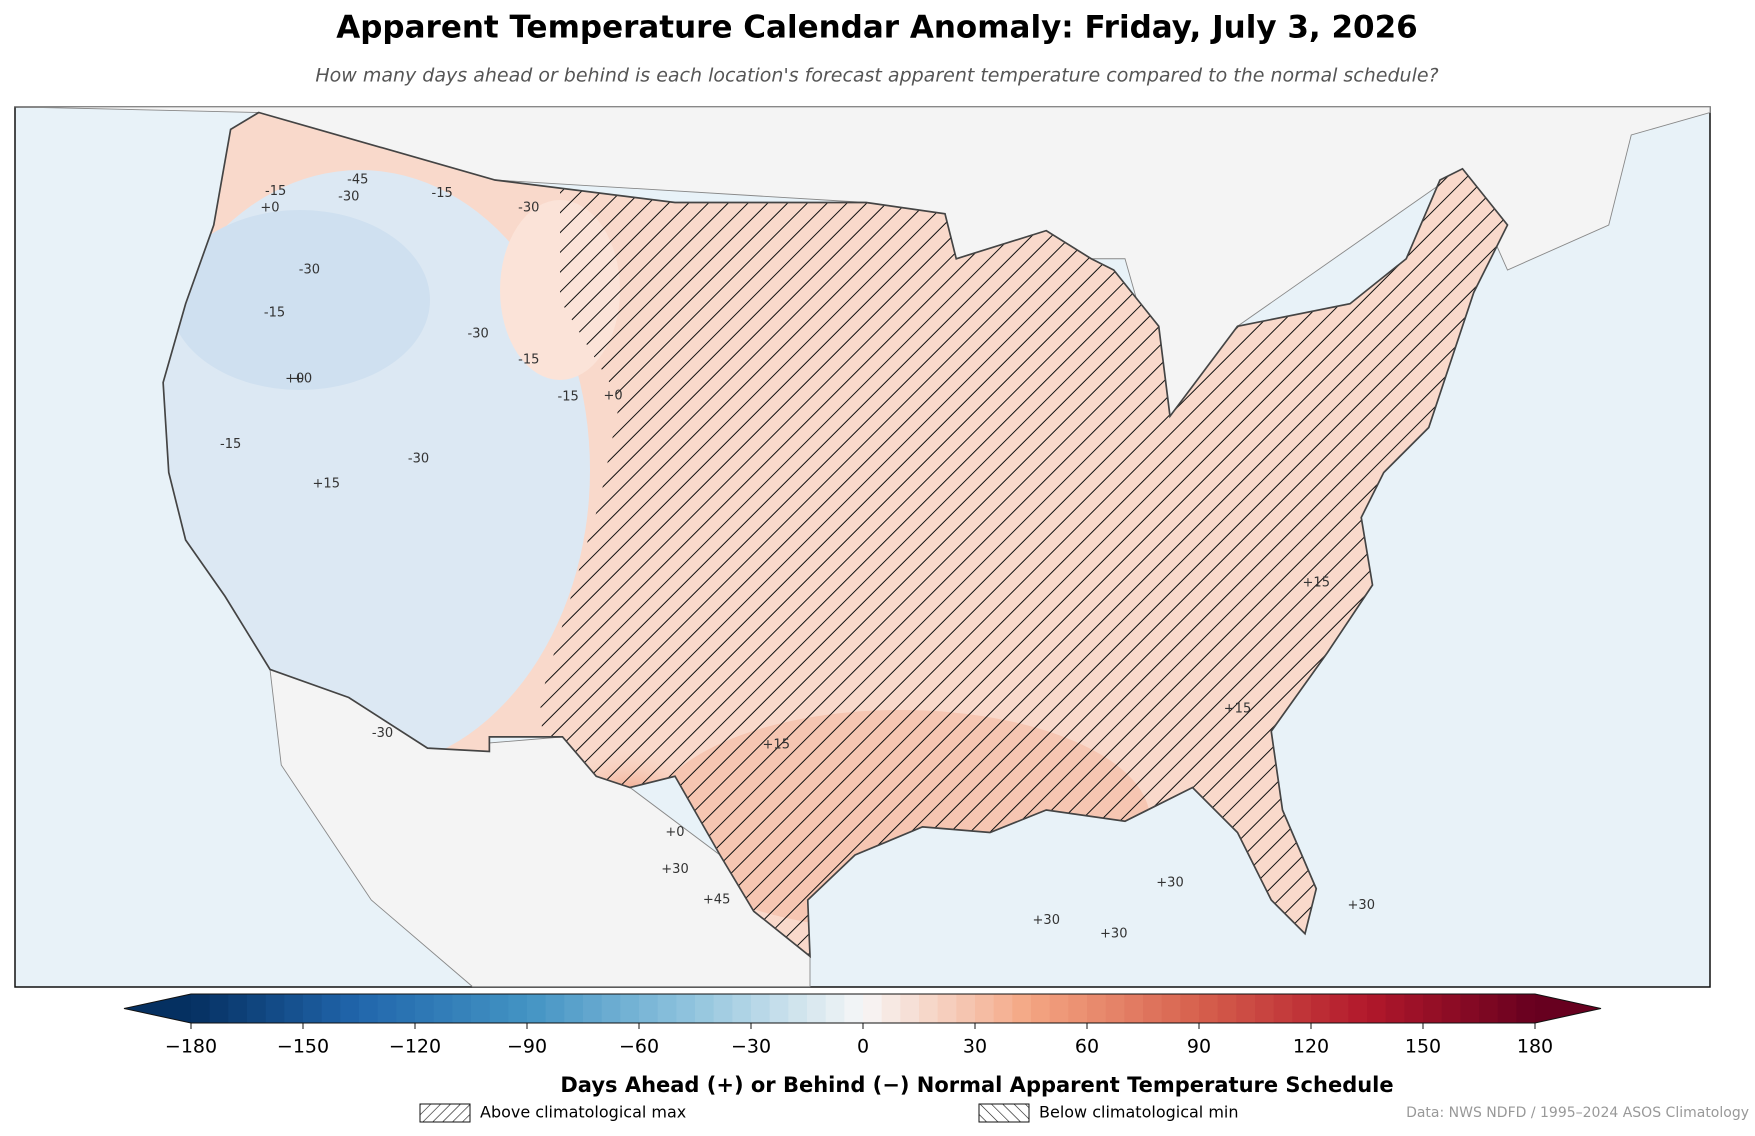 Image resolution: width=1755 pixels, height=1136 pixels. I want to click on colorbar-tick-label: −120, so click(415, 1047).